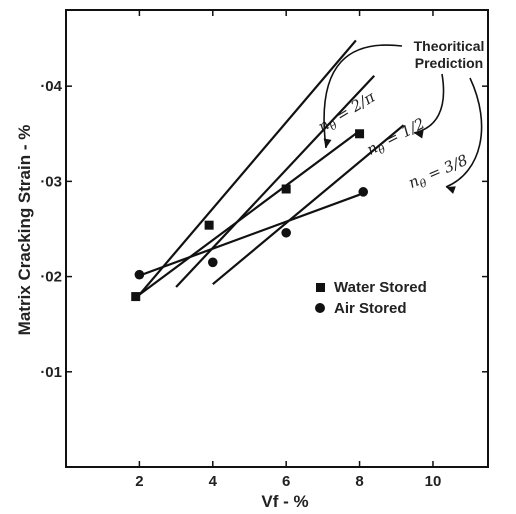  I want to click on x-axis-label: Vf - %, so click(284, 501).